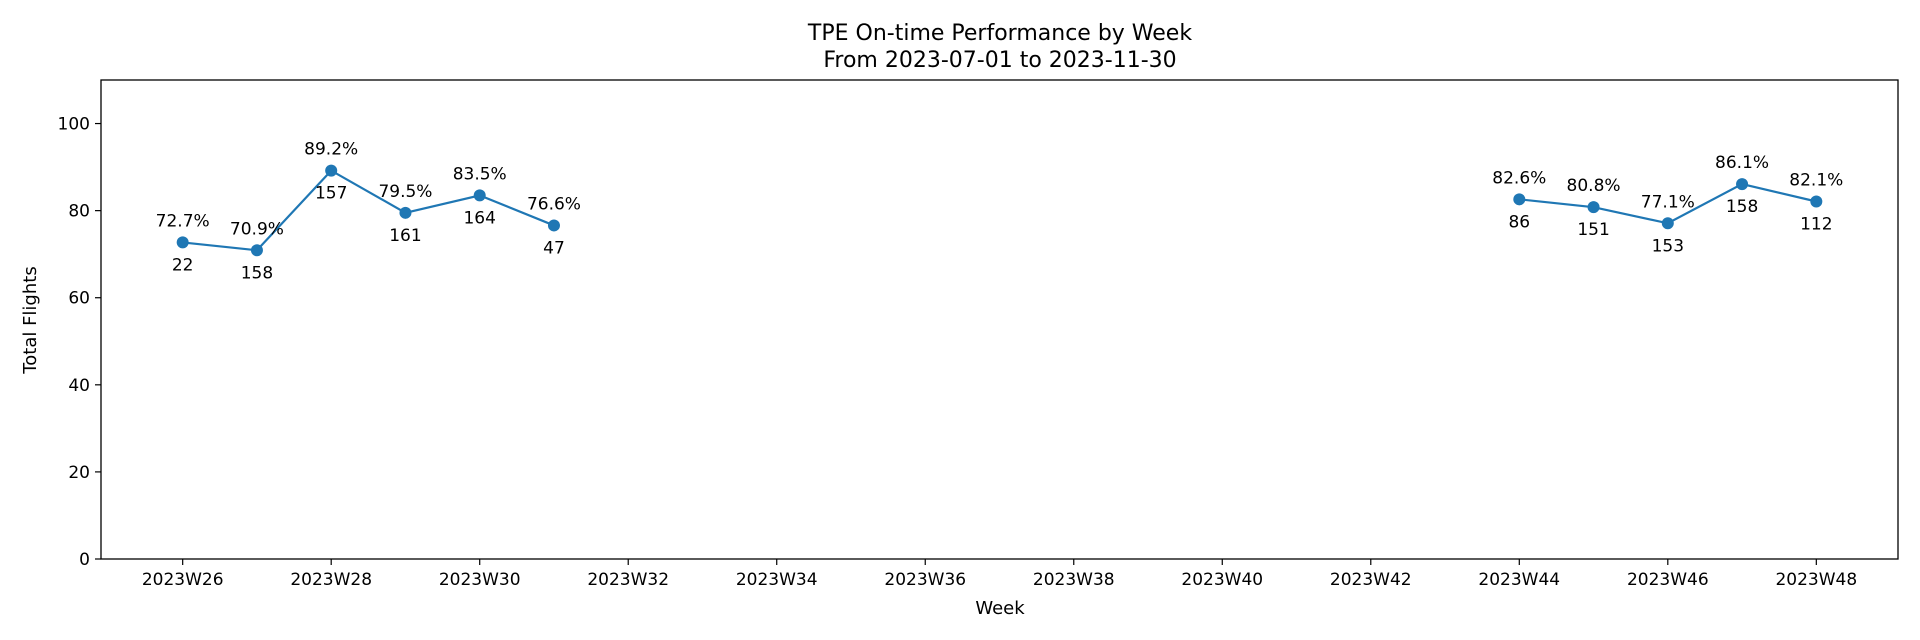  I want to click on flights-label: 161, so click(405, 236).